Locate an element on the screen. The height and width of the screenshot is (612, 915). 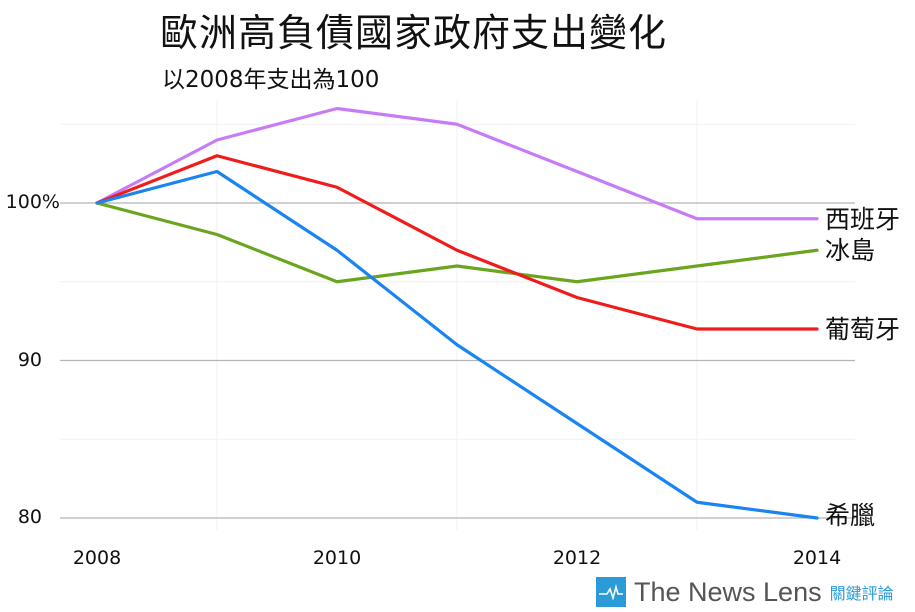
x-tick-2012: 2012 is located at coordinates (577, 558).